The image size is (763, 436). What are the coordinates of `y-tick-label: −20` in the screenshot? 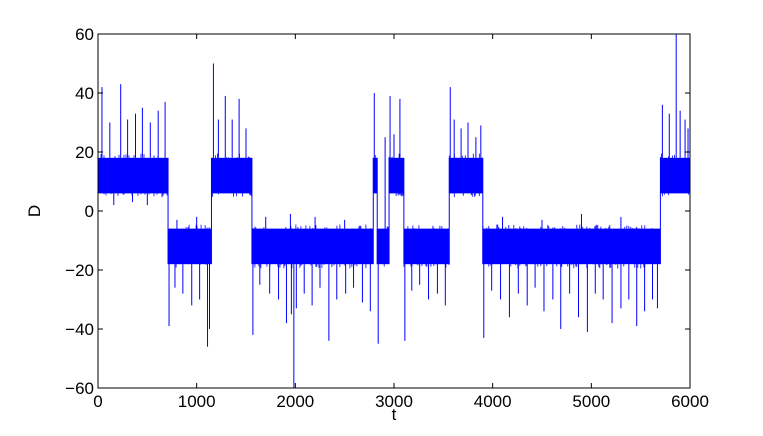 It's located at (79, 270).